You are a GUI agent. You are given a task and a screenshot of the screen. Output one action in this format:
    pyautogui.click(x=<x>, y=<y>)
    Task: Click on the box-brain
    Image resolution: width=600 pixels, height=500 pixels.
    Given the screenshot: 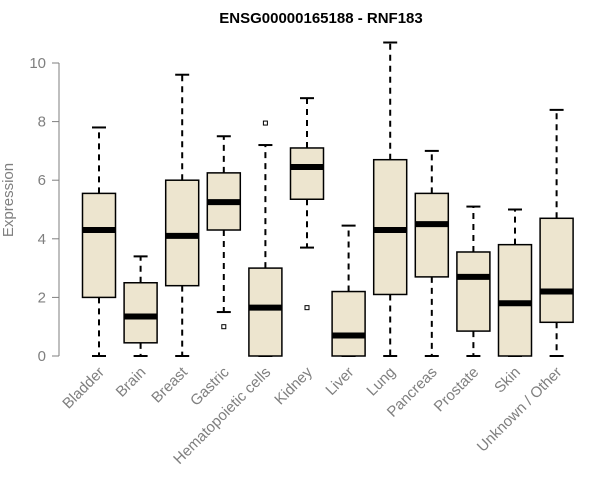 What is the action you would take?
    pyautogui.click(x=140, y=306)
    